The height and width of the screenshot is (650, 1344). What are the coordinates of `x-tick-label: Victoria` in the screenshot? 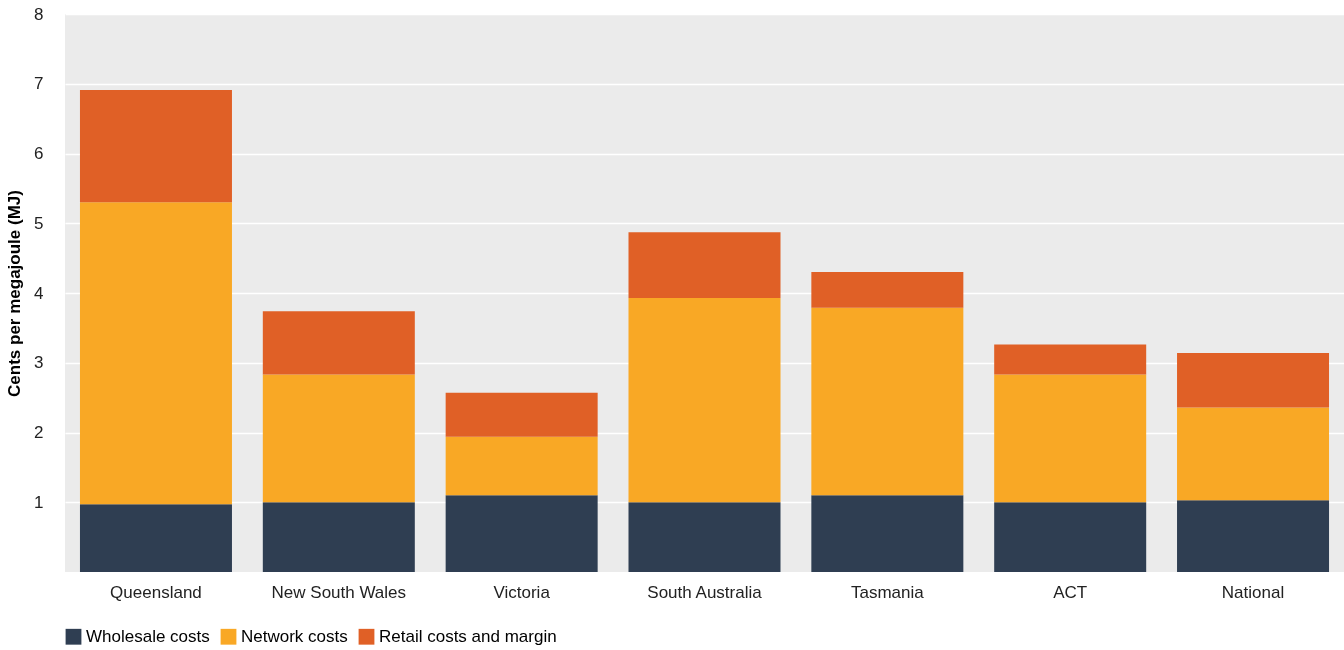 It's located at (522, 592).